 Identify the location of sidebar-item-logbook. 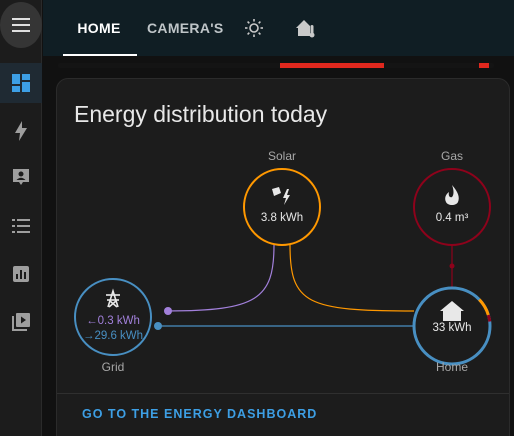
(21, 226).